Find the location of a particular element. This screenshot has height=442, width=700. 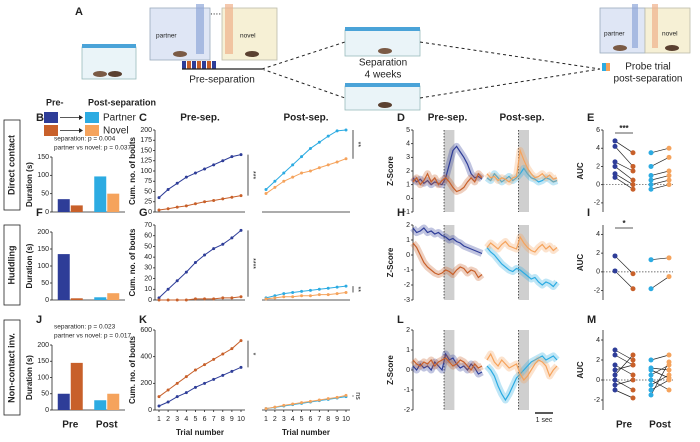

y-axis-label: Z-Score is located at coordinates (390, 370).